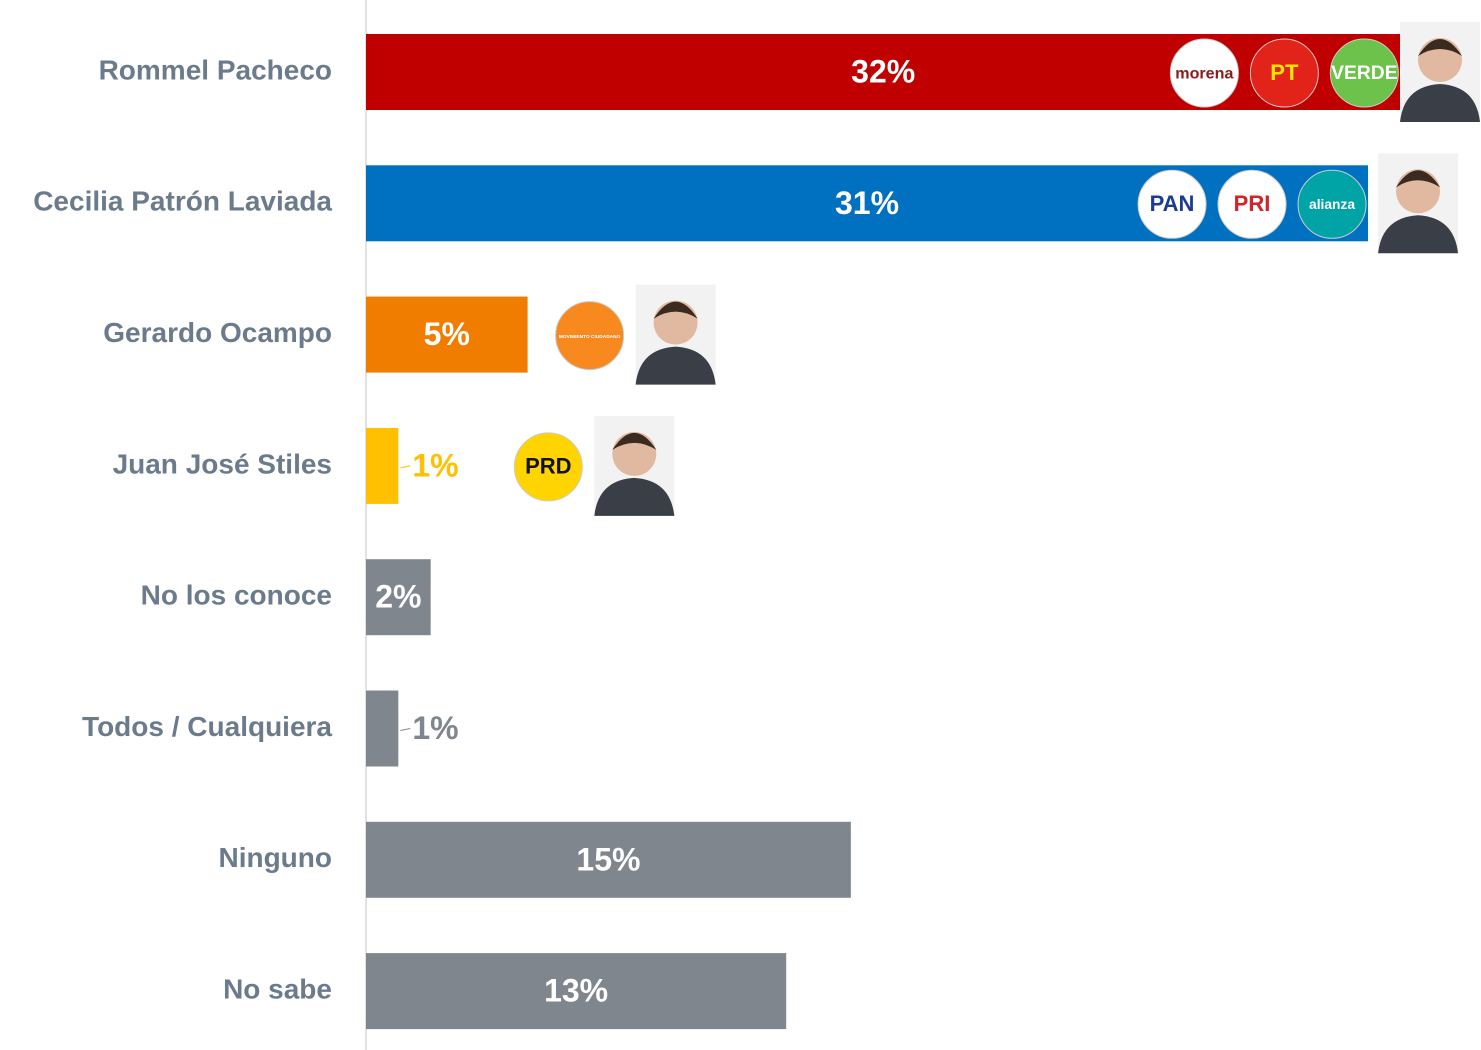  What do you see at coordinates (275, 857) in the screenshot?
I see `category-label: Ninguno` at bounding box center [275, 857].